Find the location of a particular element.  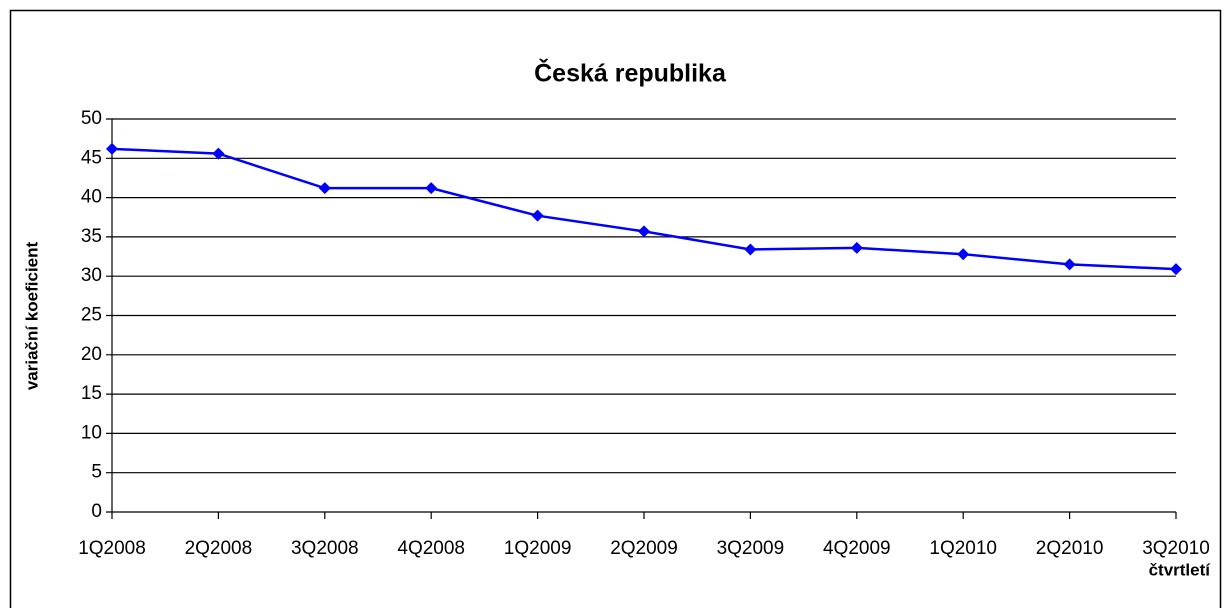

x-tick-label: 3Q2009 is located at coordinates (751, 548).